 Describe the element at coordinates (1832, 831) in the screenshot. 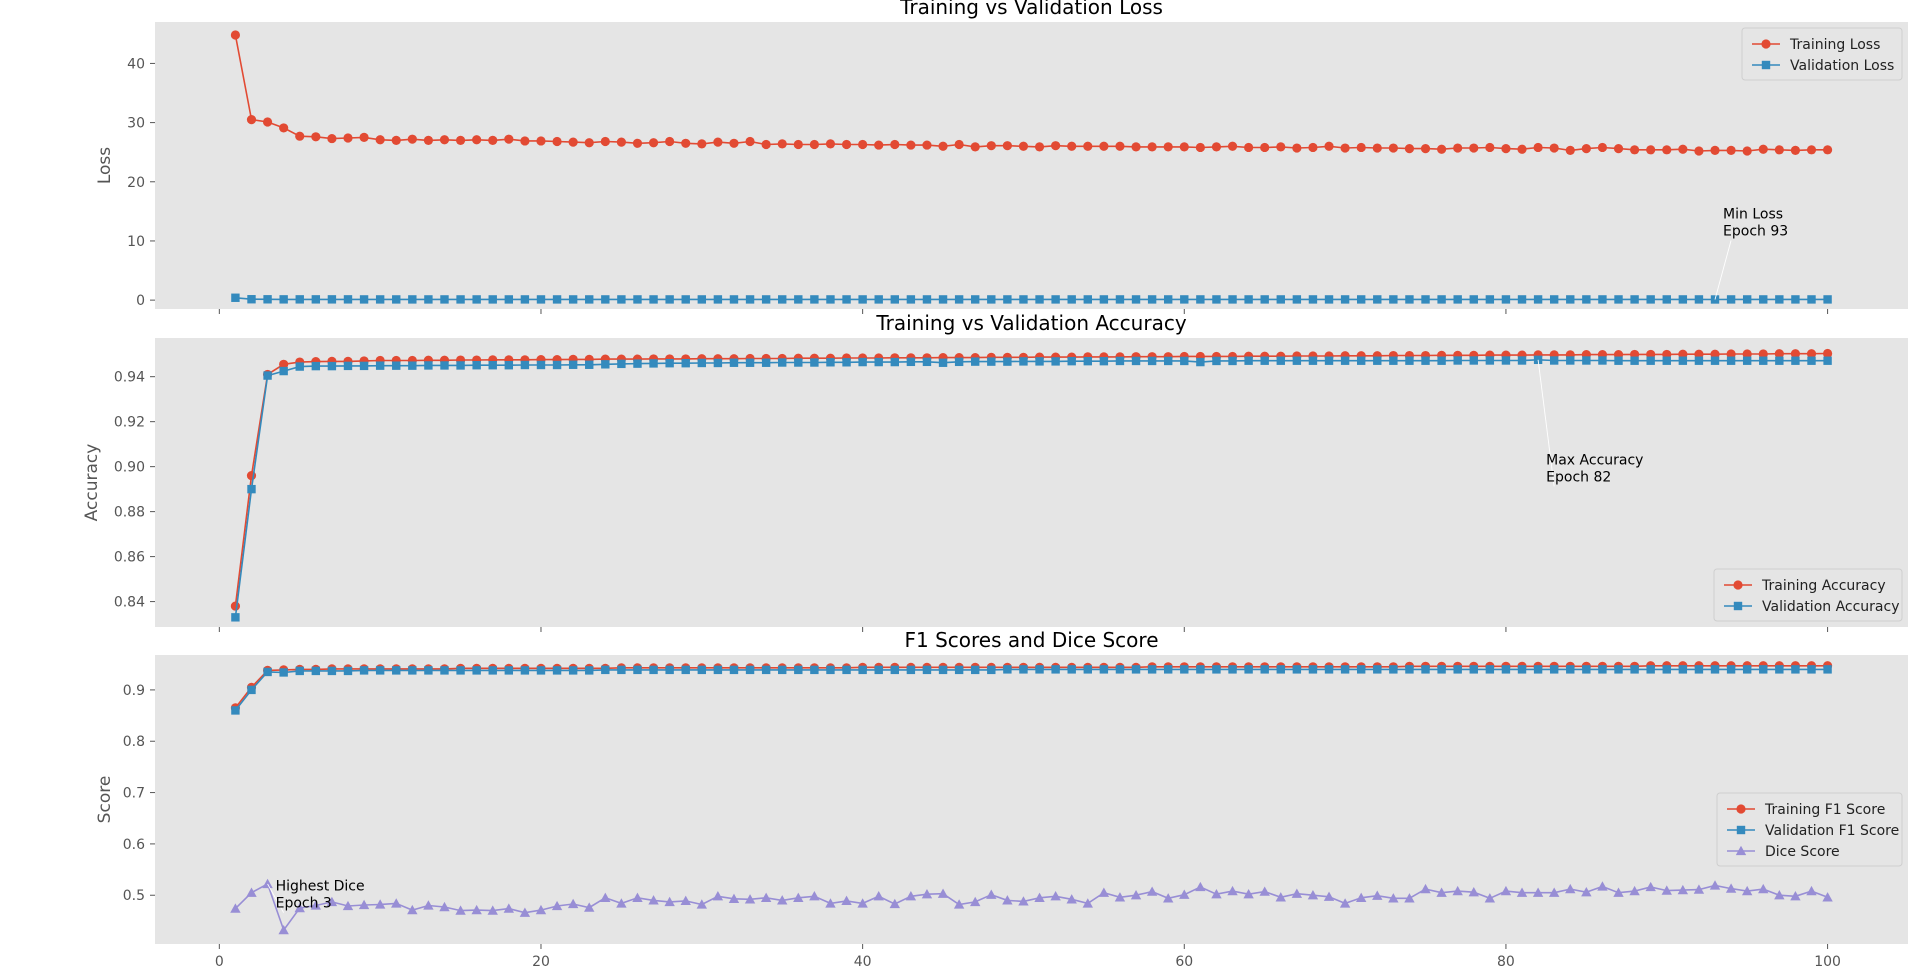

I see `legend-label: Validation F1 Score` at that location.